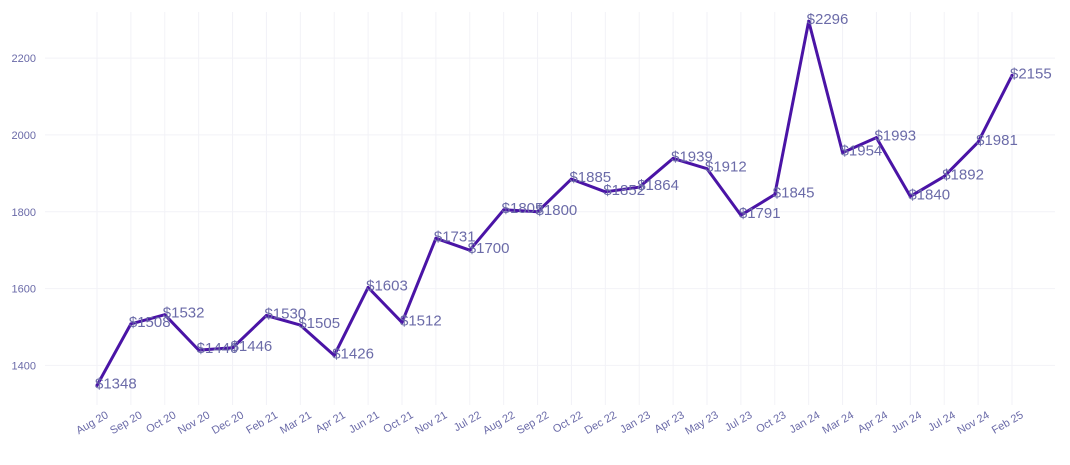 The width and height of the screenshot is (1070, 465). I want to click on x-tick-label: Oct 21, so click(398, 422).